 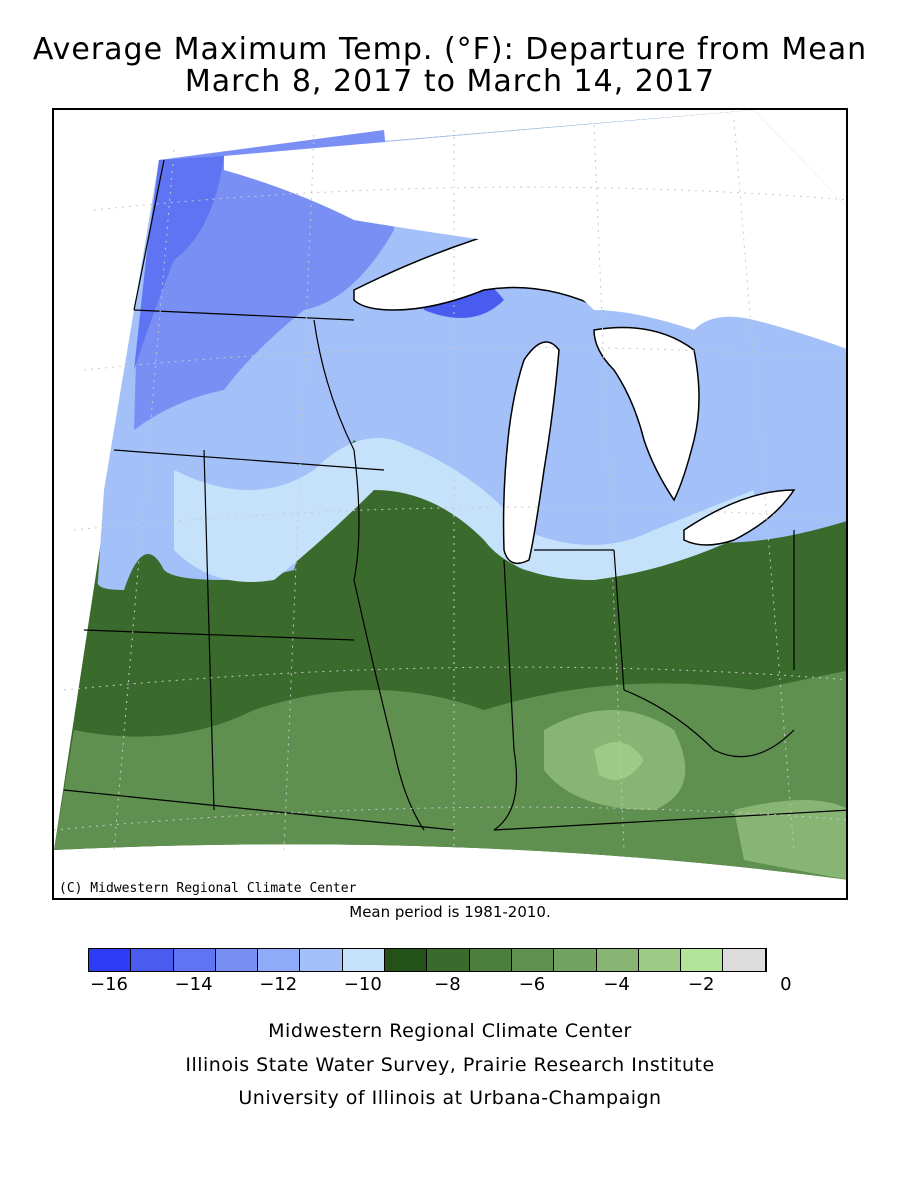 I want to click on mean-period-note: Mean period is 1981-2010., so click(x=450, y=912).